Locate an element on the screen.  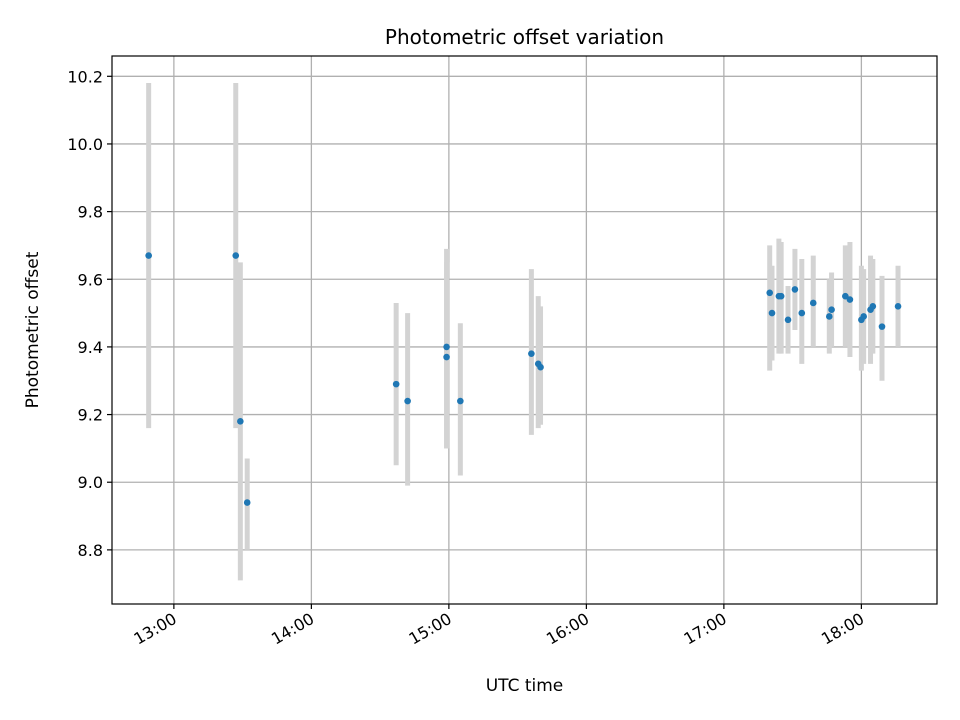
y-axis-ticks: 8.8 9.0 9.2 9.4 9.6 9.8 10.0 10.2 is located at coordinates (89, 313).